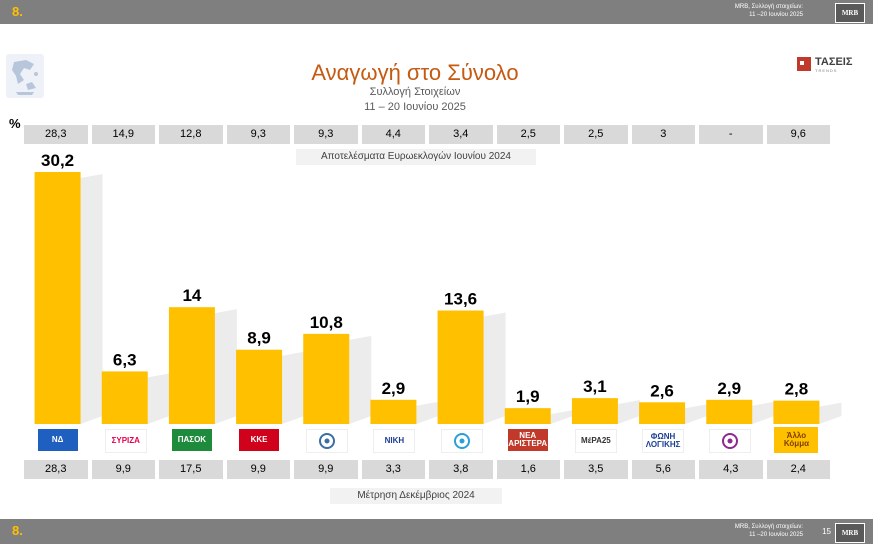  What do you see at coordinates (258, 469) in the screenshot?
I see `december-cell-4: 9,9` at bounding box center [258, 469].